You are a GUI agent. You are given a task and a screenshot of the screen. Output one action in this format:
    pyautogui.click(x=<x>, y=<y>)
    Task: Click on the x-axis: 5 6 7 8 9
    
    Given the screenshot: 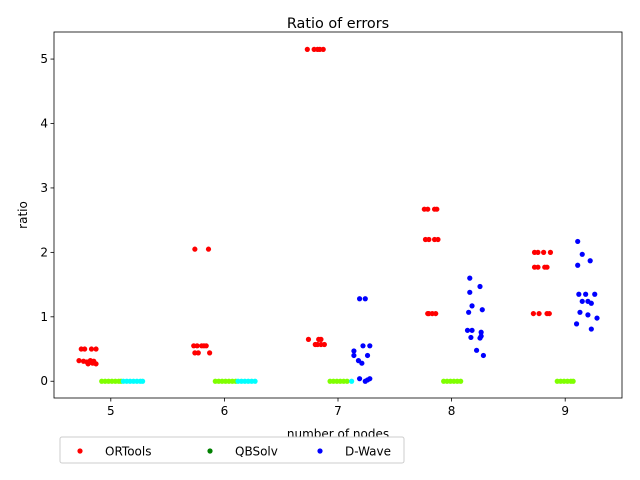 What is the action you would take?
    pyautogui.click(x=338, y=408)
    